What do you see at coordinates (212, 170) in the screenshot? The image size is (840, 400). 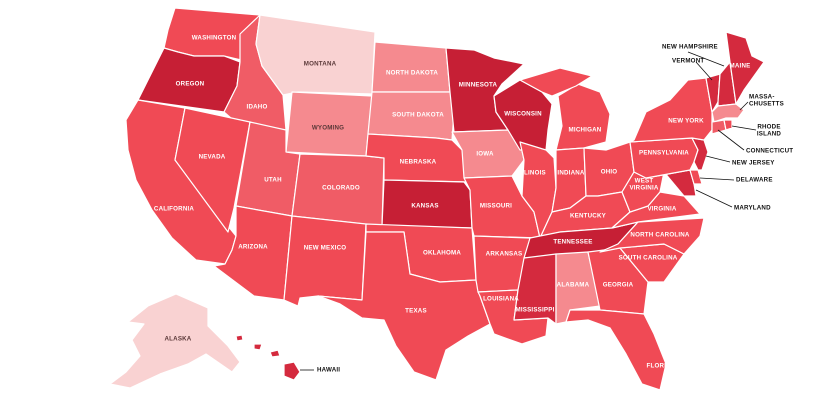 I see `state-nevada` at bounding box center [212, 170].